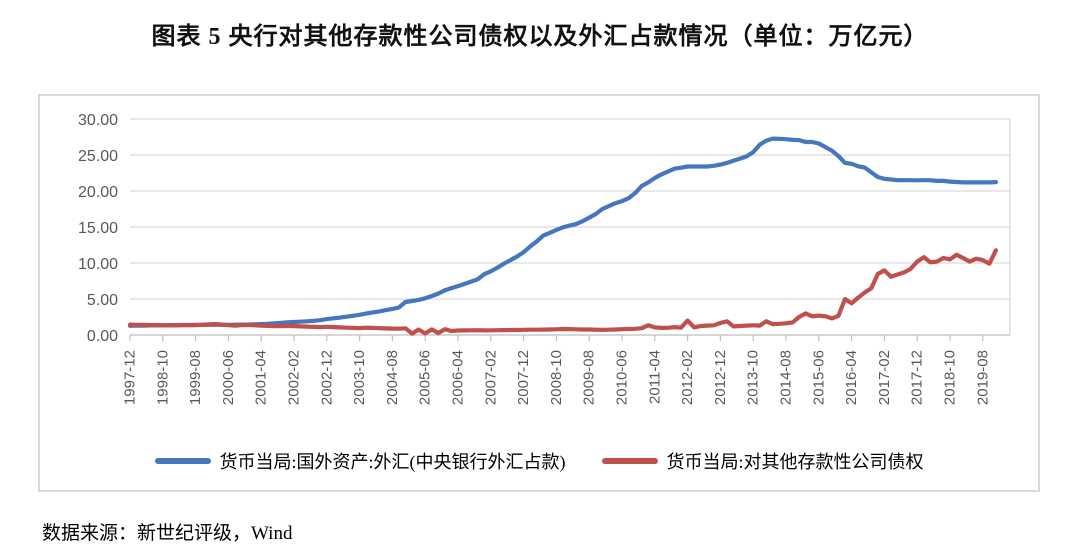 The image size is (1080, 558). What do you see at coordinates (786, 377) in the screenshot?
I see `svg-text: 2014-08` at bounding box center [786, 377].